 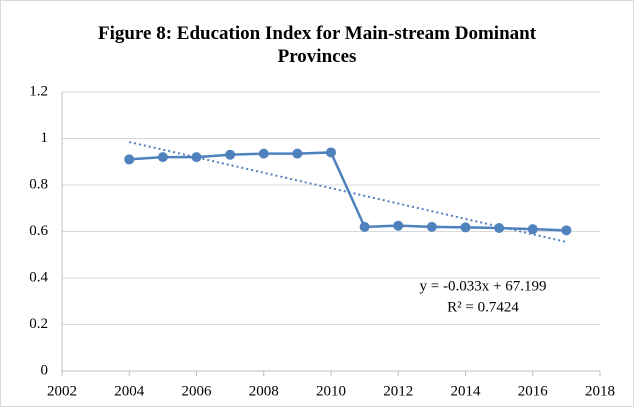 I want to click on x-tick-label: 2018, so click(x=600, y=391).